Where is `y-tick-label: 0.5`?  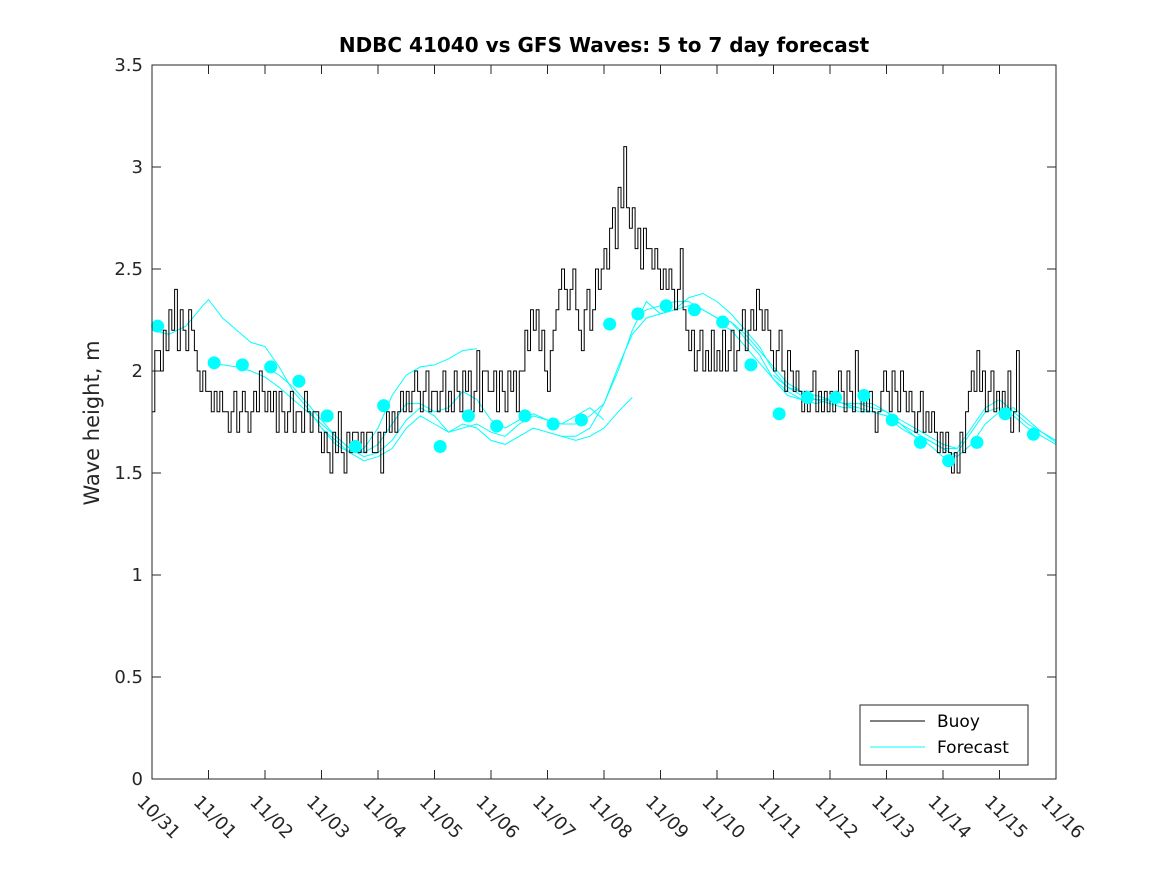
y-tick-label: 0.5 is located at coordinates (128, 677).